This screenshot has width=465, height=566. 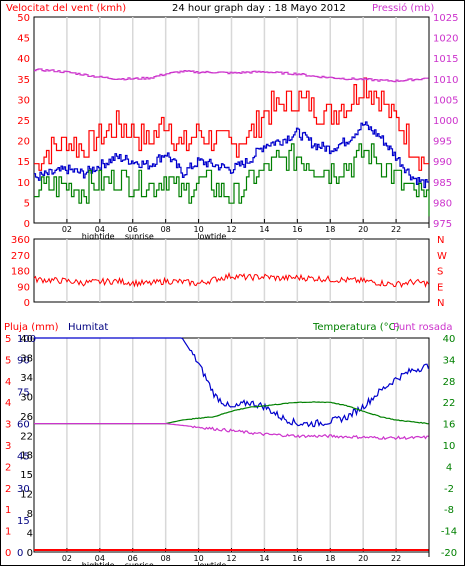 What do you see at coordinates (442, 256) in the screenshot?
I see `compass-label: W` at bounding box center [442, 256].